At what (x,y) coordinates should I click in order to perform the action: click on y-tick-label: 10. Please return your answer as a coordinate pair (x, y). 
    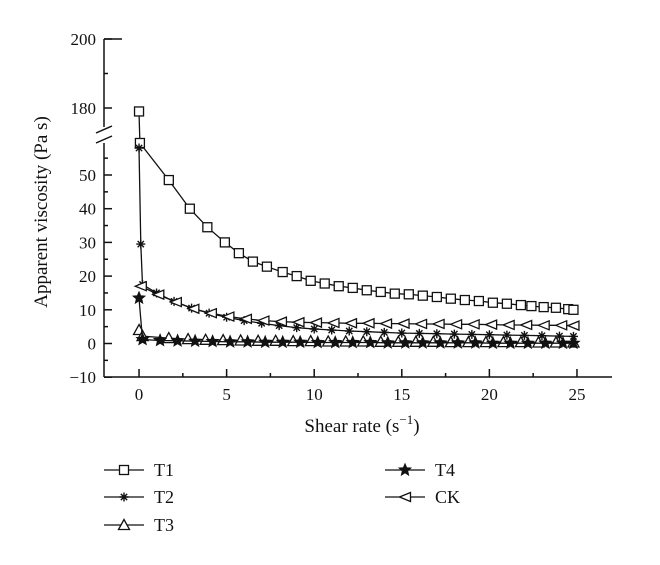
    Looking at the image, I should click on (87, 310).